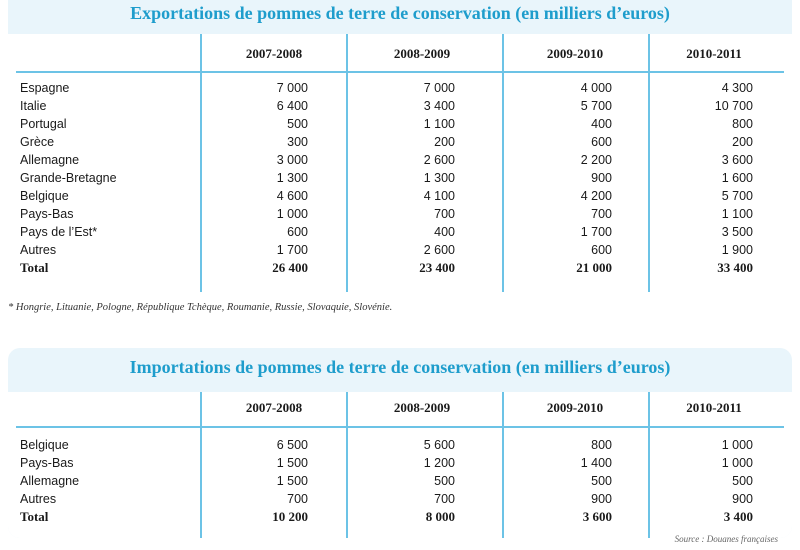 Image resolution: width=800 pixels, height=550 pixels. I want to click on cell-value: 2 200, so click(596, 160).